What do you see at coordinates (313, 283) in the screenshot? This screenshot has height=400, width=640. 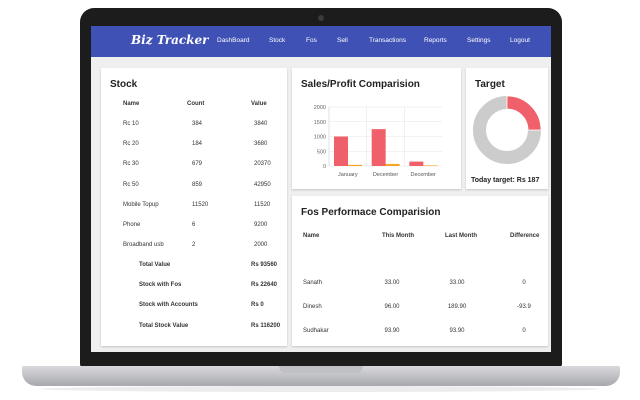 I see `fos-row-name: Sanath` at bounding box center [313, 283].